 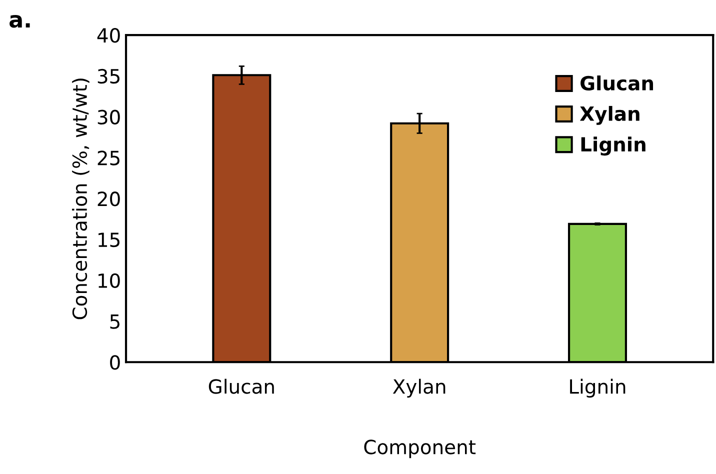 What do you see at coordinates (613, 146) in the screenshot?
I see `legend-label: Lignin` at bounding box center [613, 146].